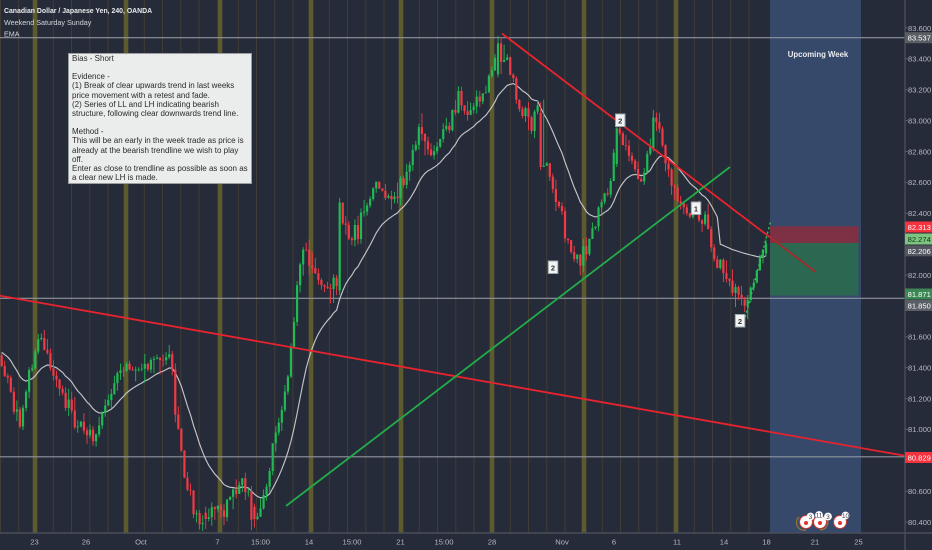 The width and height of the screenshot is (932, 550). Describe the element at coordinates (919, 90) in the screenshot. I see `svg-text: 83.200` at that location.